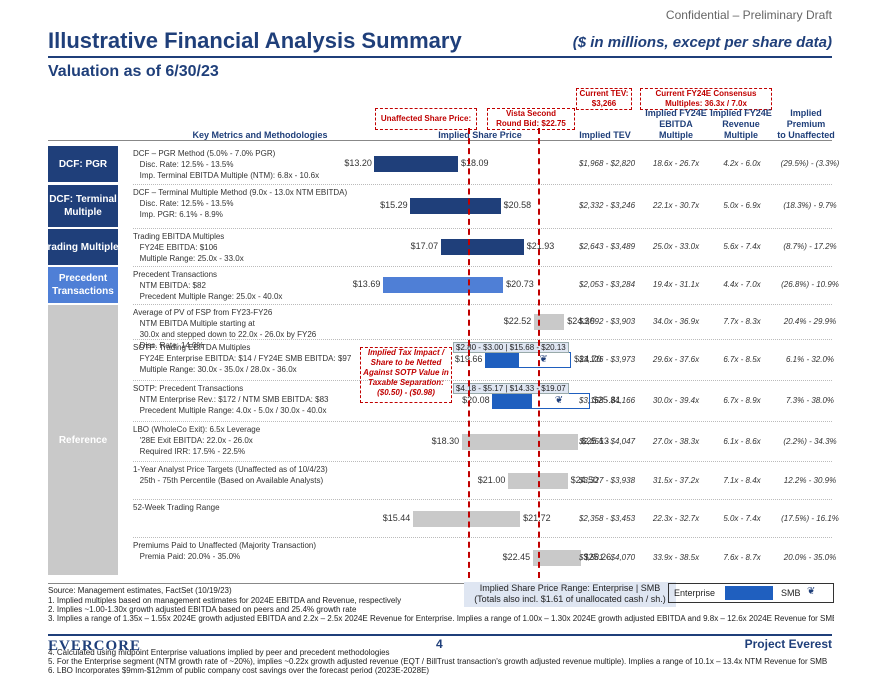 Image resolution: width=880 pixels, height=680 pixels. I want to click on row-ebitda: 27.0x - 38.3x, so click(676, 441).